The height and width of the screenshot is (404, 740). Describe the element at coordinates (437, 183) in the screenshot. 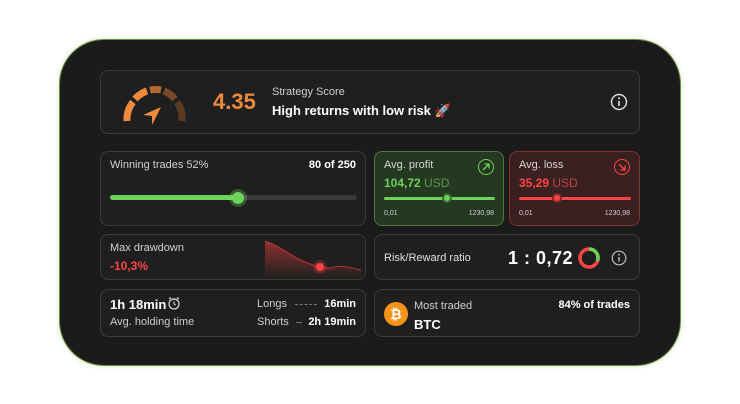

I see `avg-profit-unit: USD` at that location.